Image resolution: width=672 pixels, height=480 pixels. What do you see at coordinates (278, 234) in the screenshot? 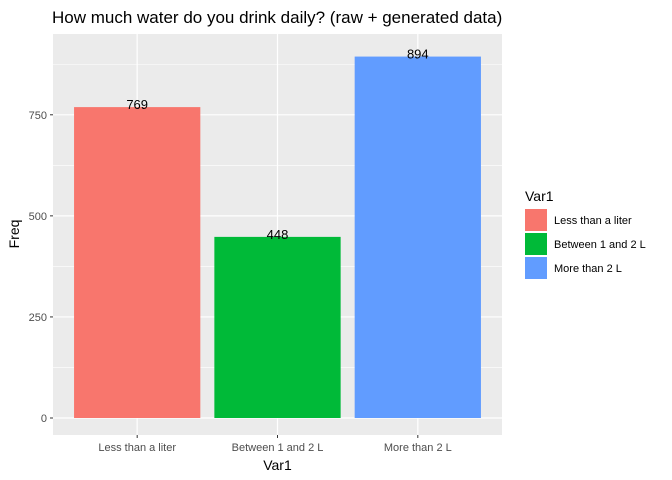
I see `data-label: 448` at bounding box center [278, 234].